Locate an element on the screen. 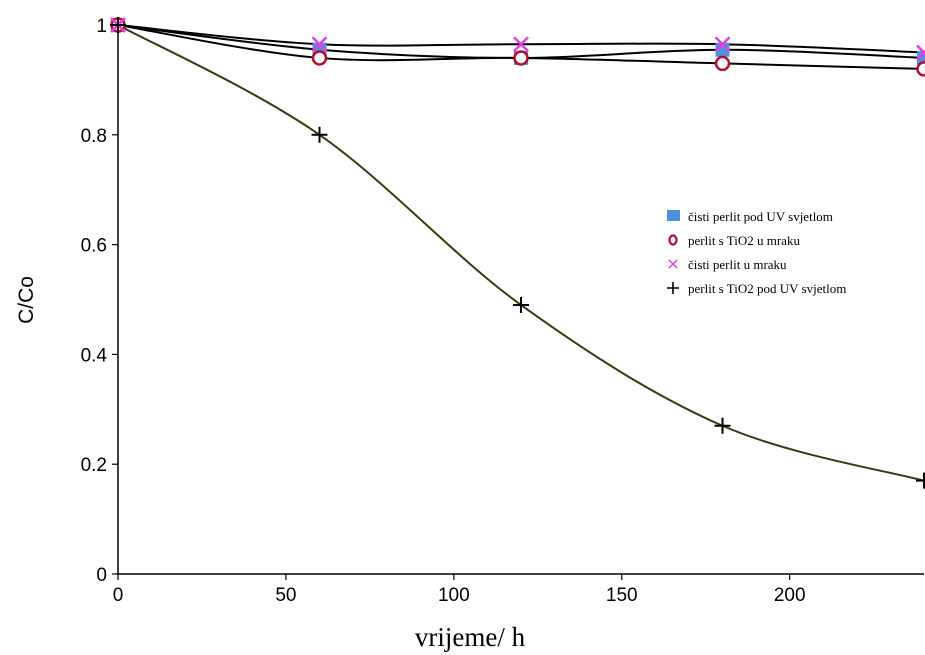  x-tick-label: 100 is located at coordinates (454, 595).